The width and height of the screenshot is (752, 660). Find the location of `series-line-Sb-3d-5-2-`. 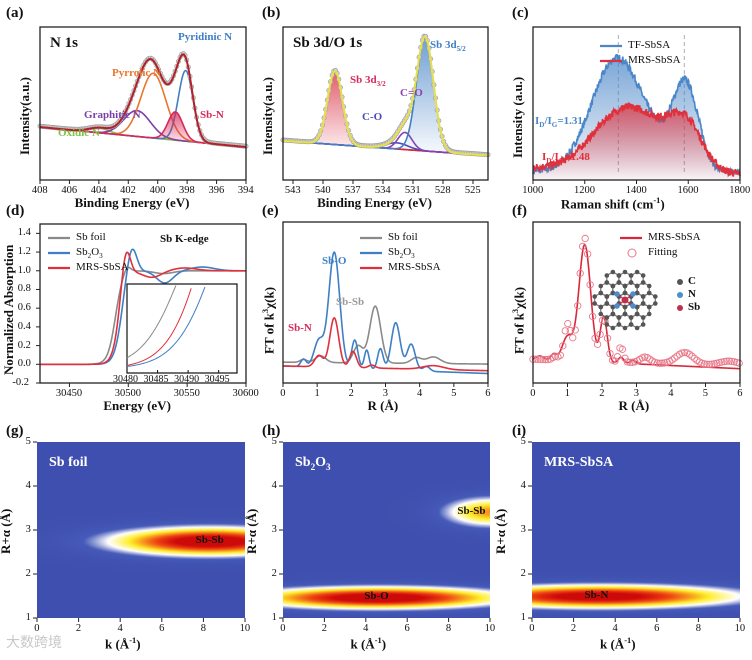

series-line-Sb-3d-5-2- is located at coordinates (385, 96).